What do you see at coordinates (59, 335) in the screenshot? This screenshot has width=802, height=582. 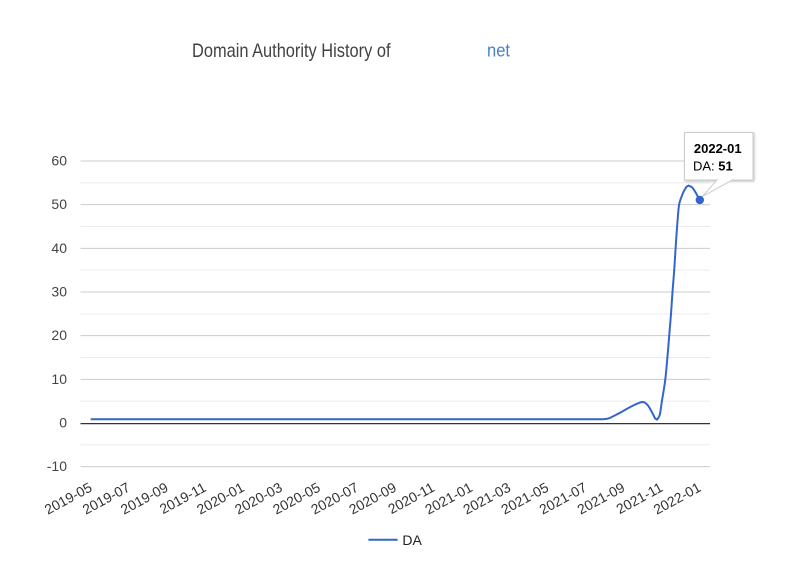 I see `svg-text: 20` at bounding box center [59, 335].